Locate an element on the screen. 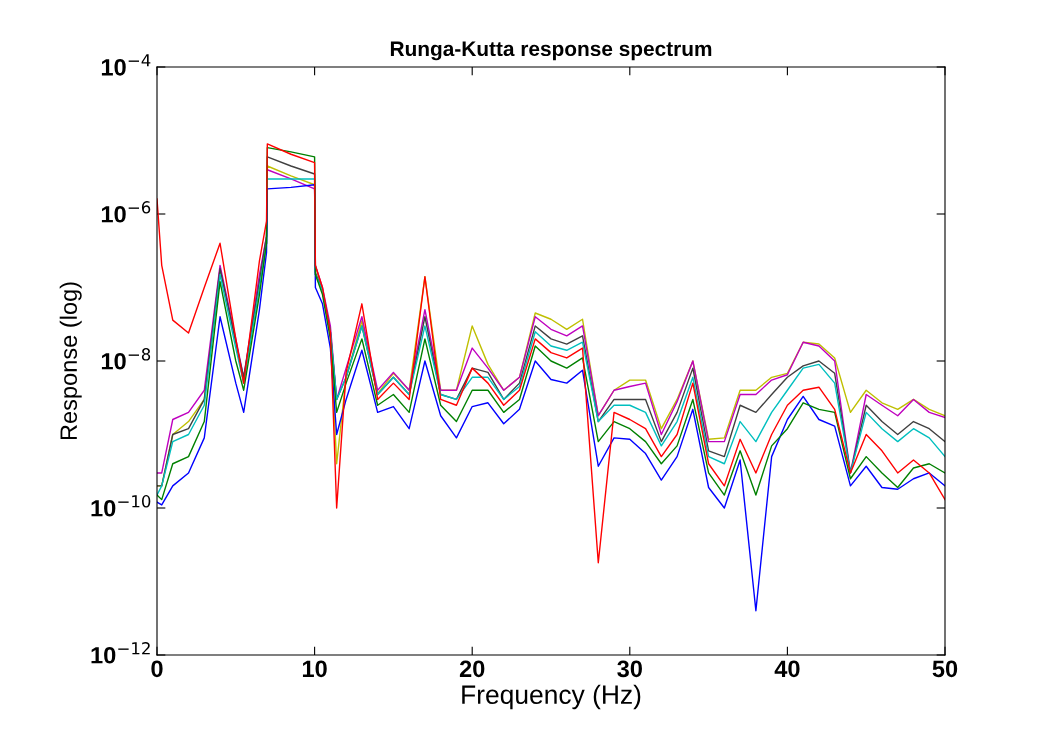 Image resolution: width=1059 pixels, height=736 pixels. x-tick-label: 50 is located at coordinates (945, 669).